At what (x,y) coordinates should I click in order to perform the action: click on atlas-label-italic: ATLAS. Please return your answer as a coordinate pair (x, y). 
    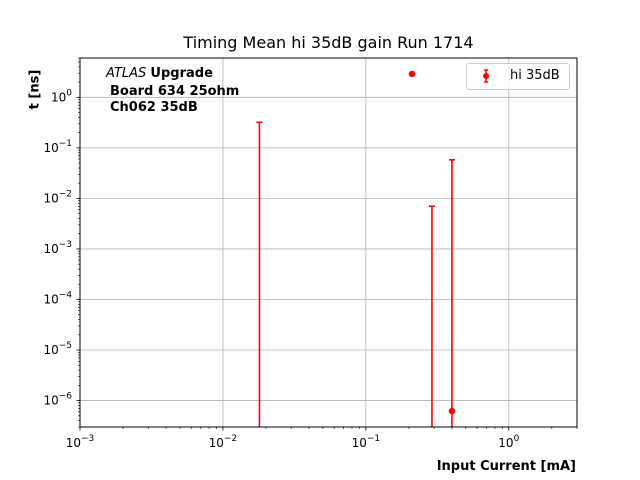
    Looking at the image, I should click on (126, 73).